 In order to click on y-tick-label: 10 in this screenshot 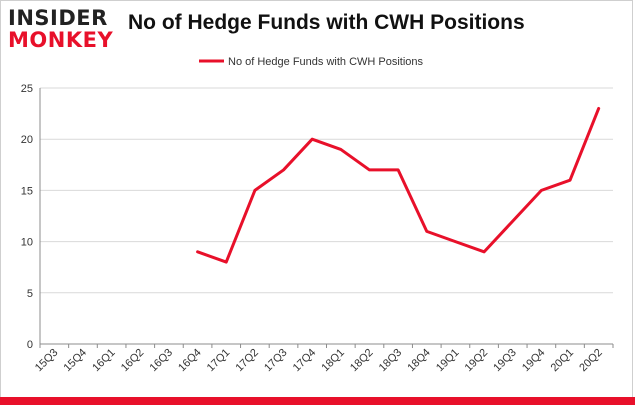, I will do `click(27, 243)`.